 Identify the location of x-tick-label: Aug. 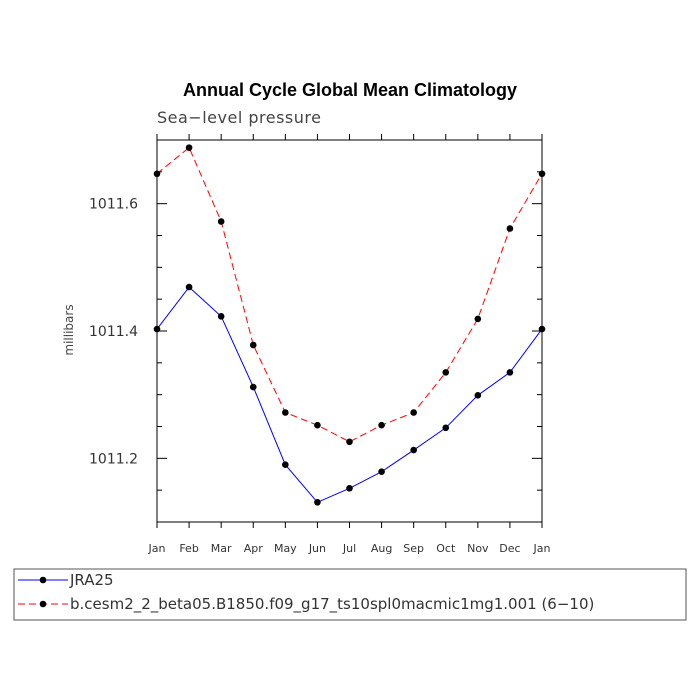
(381, 548).